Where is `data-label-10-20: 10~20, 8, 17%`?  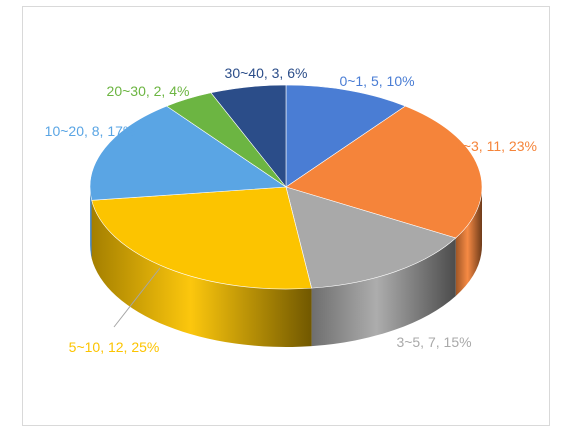 data-label-10-20: 10~20, 8, 17% is located at coordinates (90, 131).